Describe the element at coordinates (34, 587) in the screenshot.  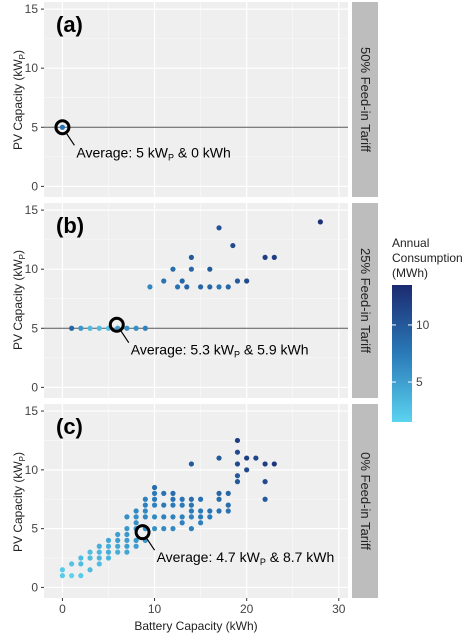
I see `y-tick-label: 0` at that location.